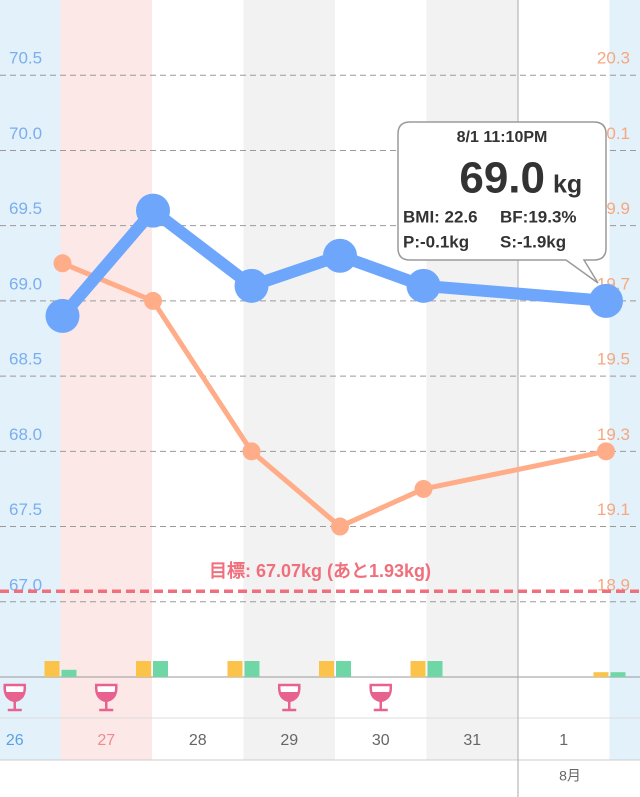 The image size is (640, 797). What do you see at coordinates (289, 740) in the screenshot?
I see `x-tick-label: 29` at bounding box center [289, 740].